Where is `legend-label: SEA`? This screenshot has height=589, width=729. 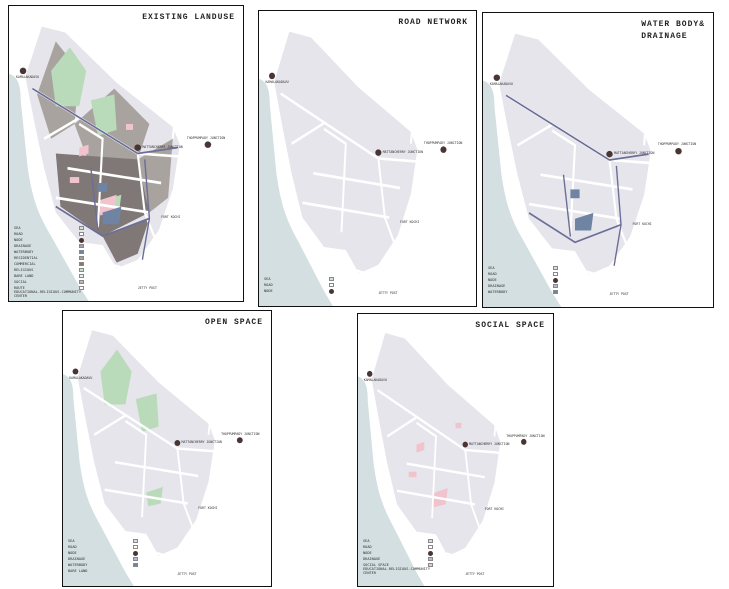
legend-label: SEA is located at coordinates (71, 541).